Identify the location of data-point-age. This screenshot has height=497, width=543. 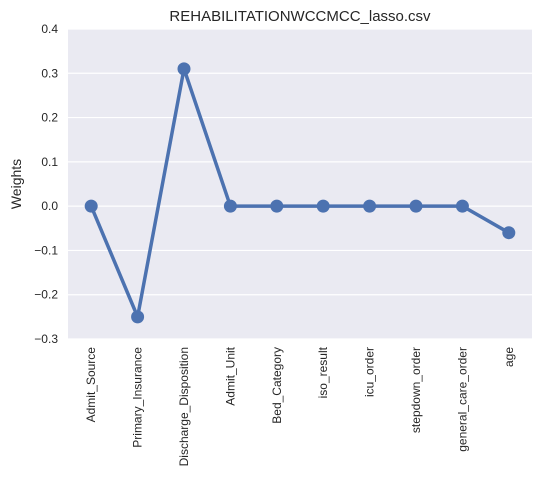
(509, 233).